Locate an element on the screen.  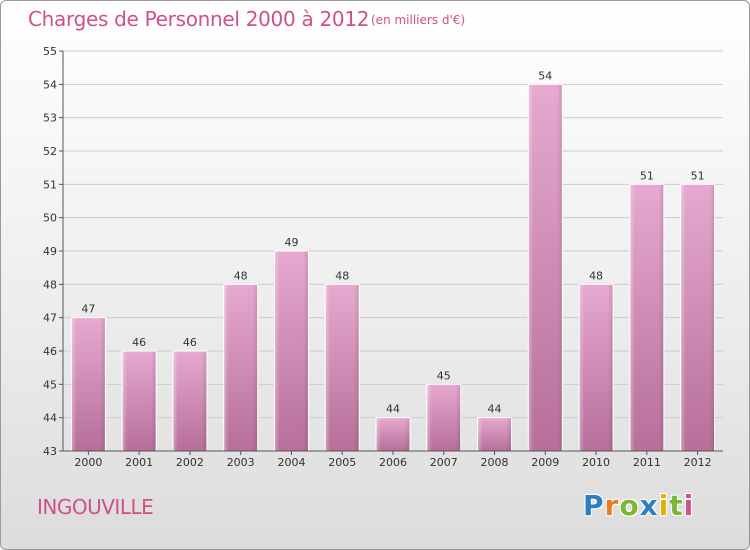
logo-letter: P is located at coordinates (594, 505).